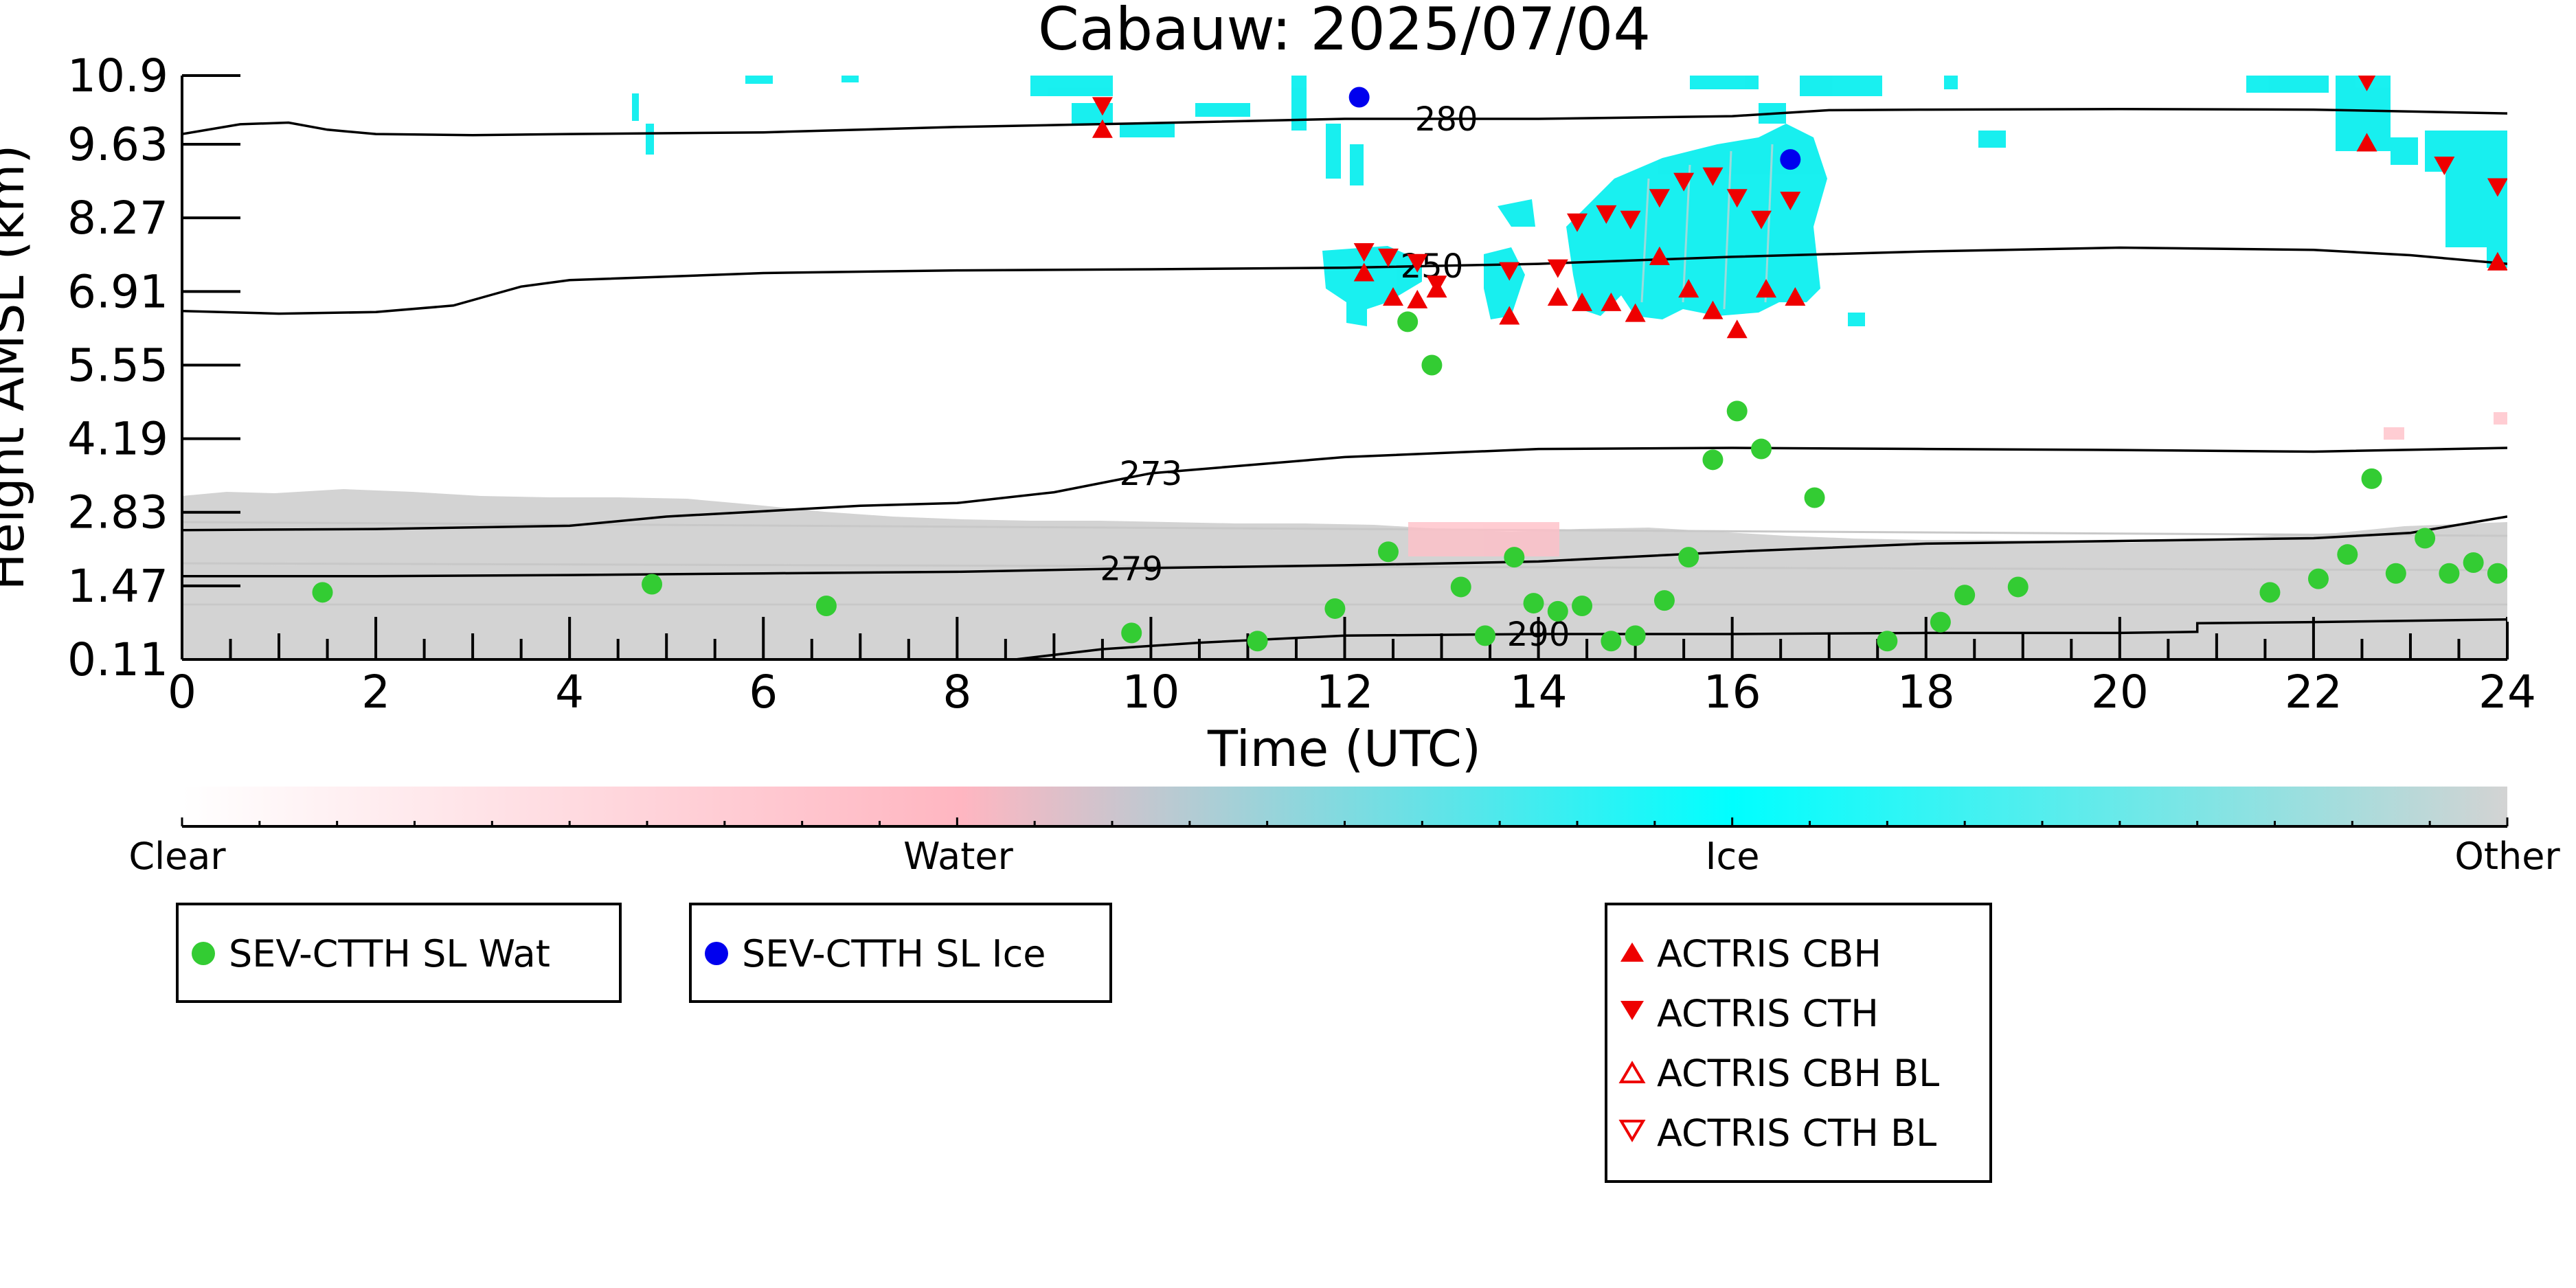 The width and height of the screenshot is (2576, 1288). I want to click on legend-label-wat: SEV-CTTH SL Wat, so click(389, 953).